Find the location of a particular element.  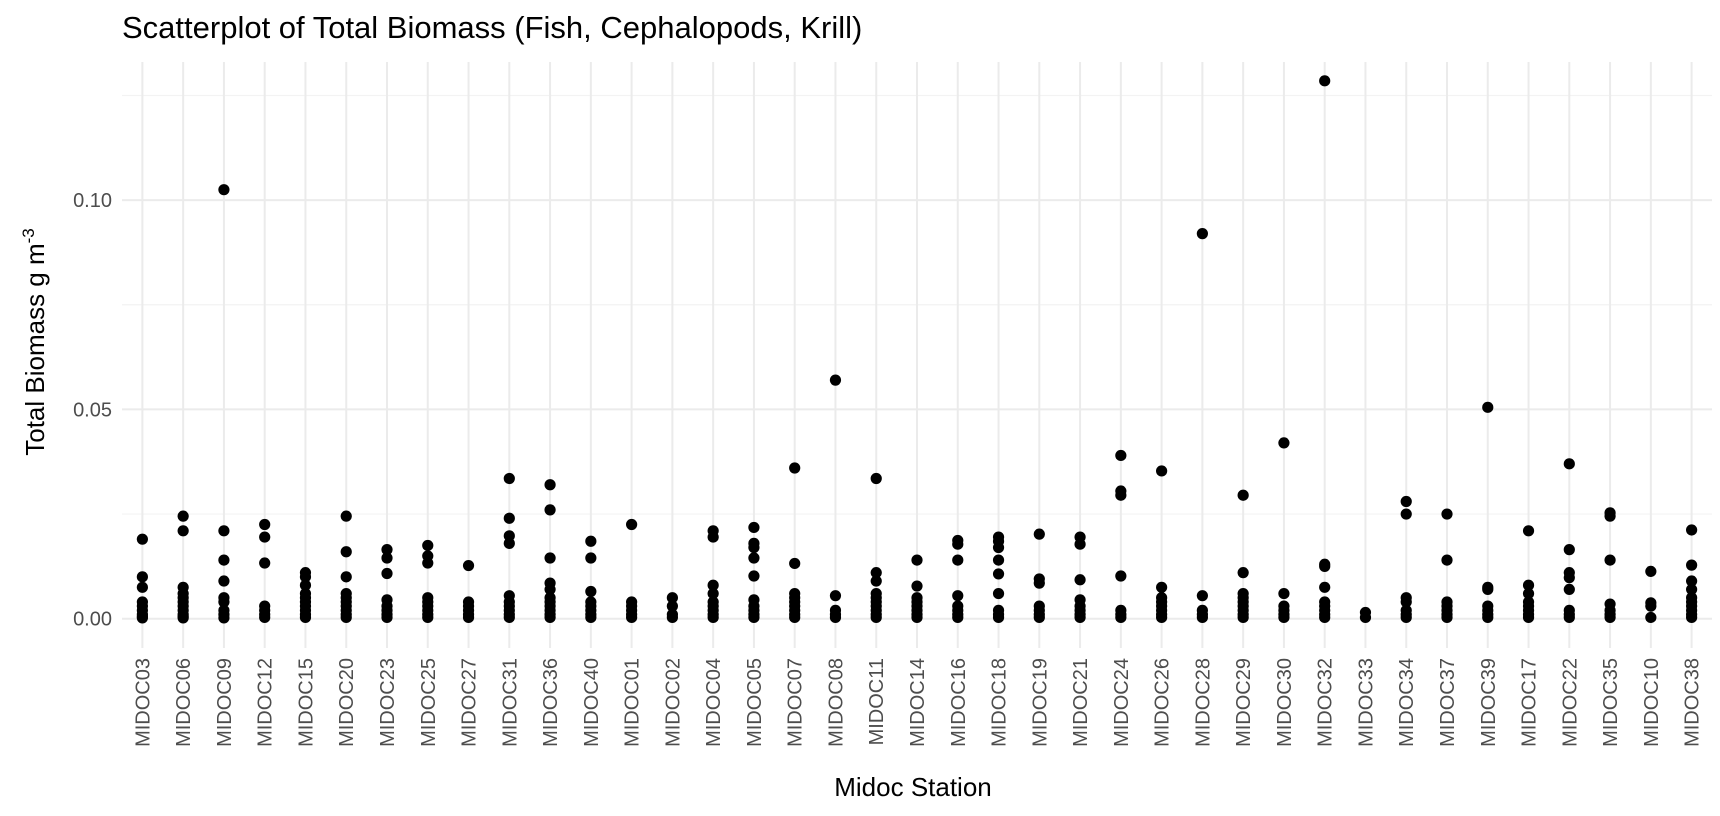

x-tick-label: MIDOC27 is located at coordinates (470, 702).